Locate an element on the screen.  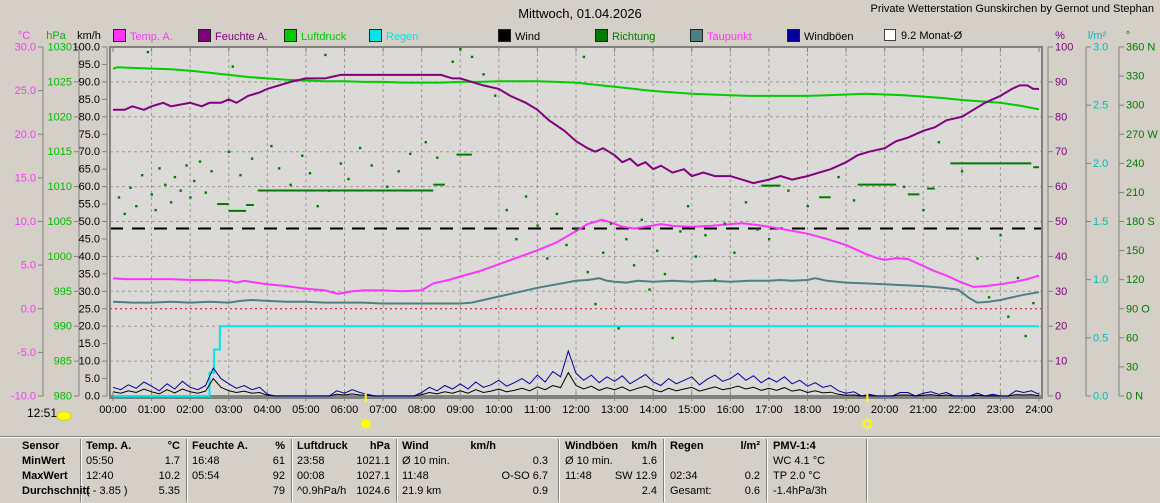
legend-item-regen: Regen is located at coordinates (393, 36).